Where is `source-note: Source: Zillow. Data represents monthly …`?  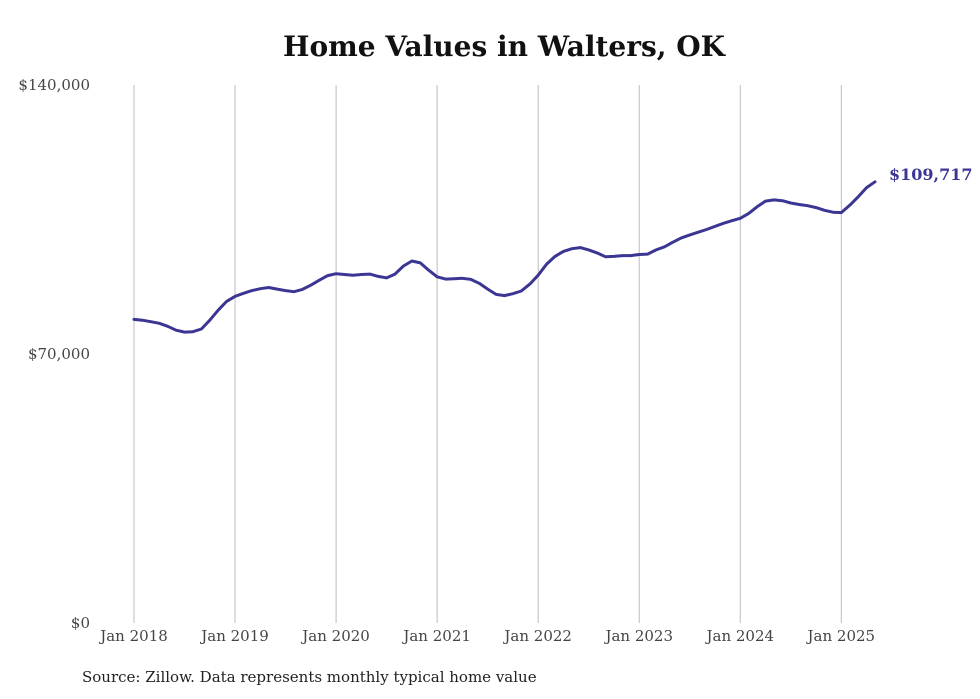 source-note: Source: Zillow. Data represents monthly … is located at coordinates (309, 677).